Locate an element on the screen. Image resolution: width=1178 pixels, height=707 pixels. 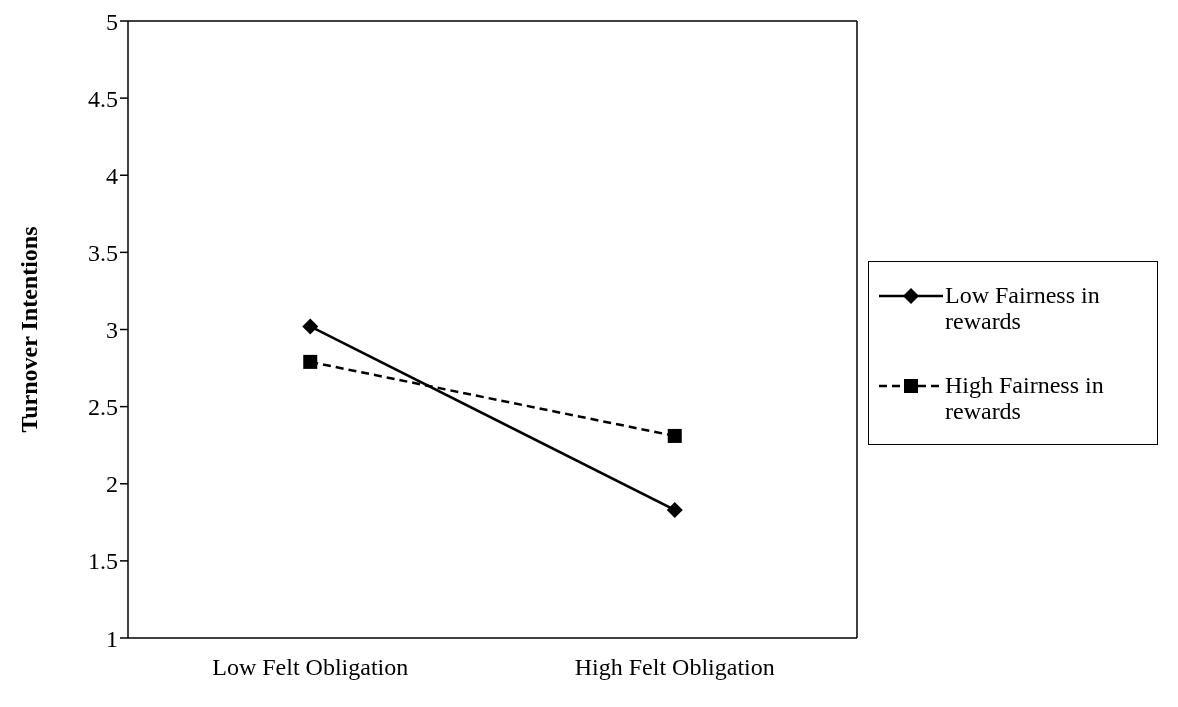
legend-label: High Fairness in rewards is located at coordinates (1025, 398).